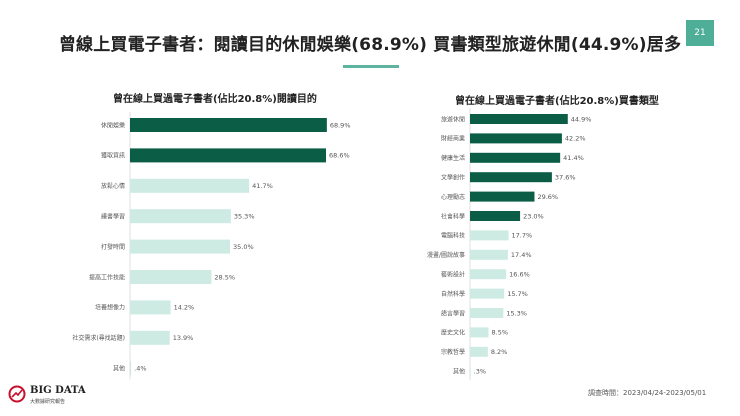 This screenshot has height=416, width=740. I want to click on category-label: 心理勵志, so click(453, 197).